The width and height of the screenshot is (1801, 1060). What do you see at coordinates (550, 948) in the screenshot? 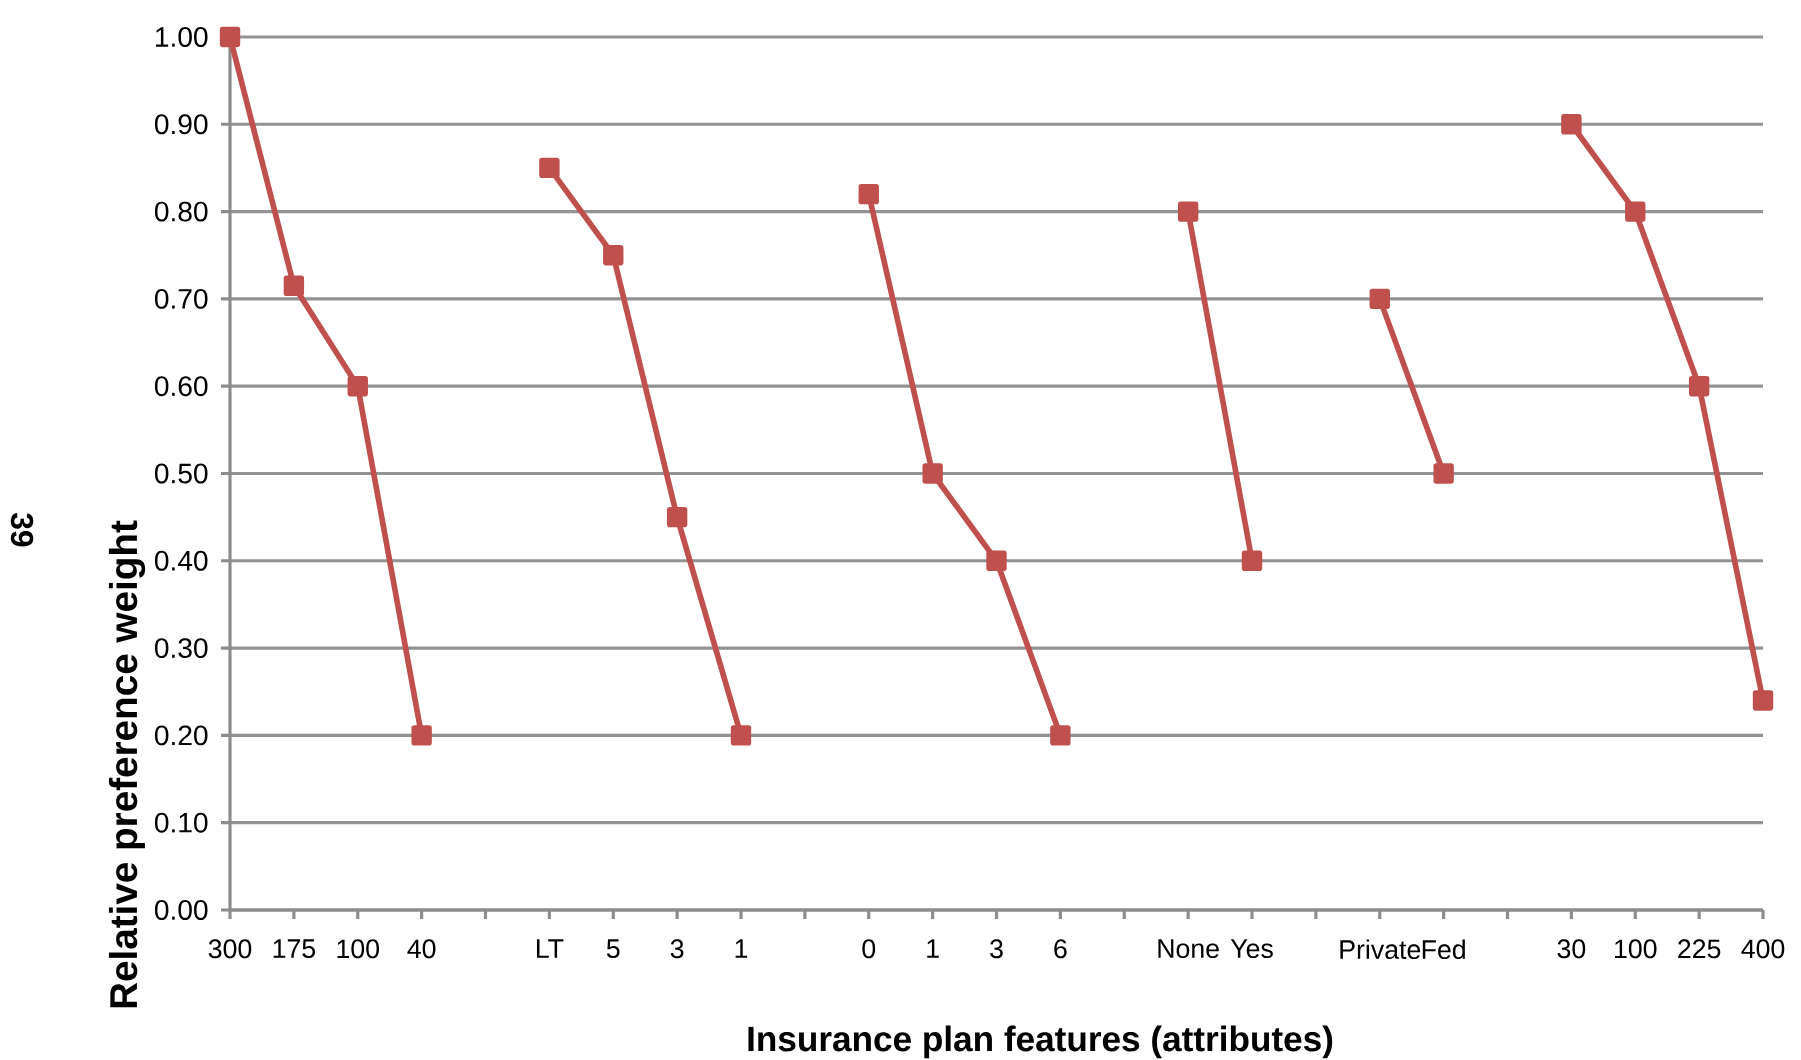
I see `x-tick-label: LT` at bounding box center [550, 948].